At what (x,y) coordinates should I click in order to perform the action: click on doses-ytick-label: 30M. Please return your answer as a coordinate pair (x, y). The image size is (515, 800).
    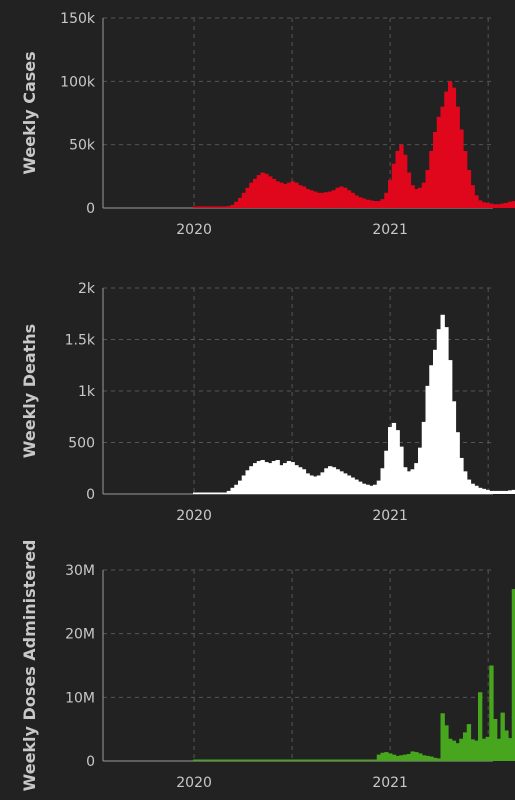
    Looking at the image, I should click on (80, 571).